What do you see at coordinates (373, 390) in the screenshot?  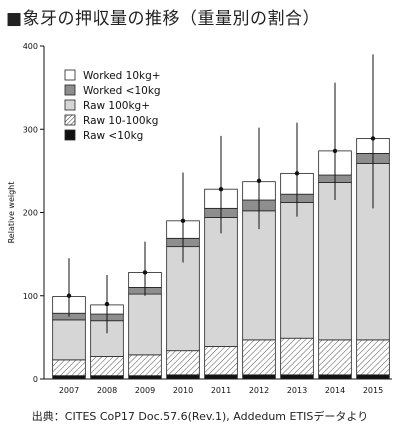 I see `x-tick-label: 2015` at bounding box center [373, 390].